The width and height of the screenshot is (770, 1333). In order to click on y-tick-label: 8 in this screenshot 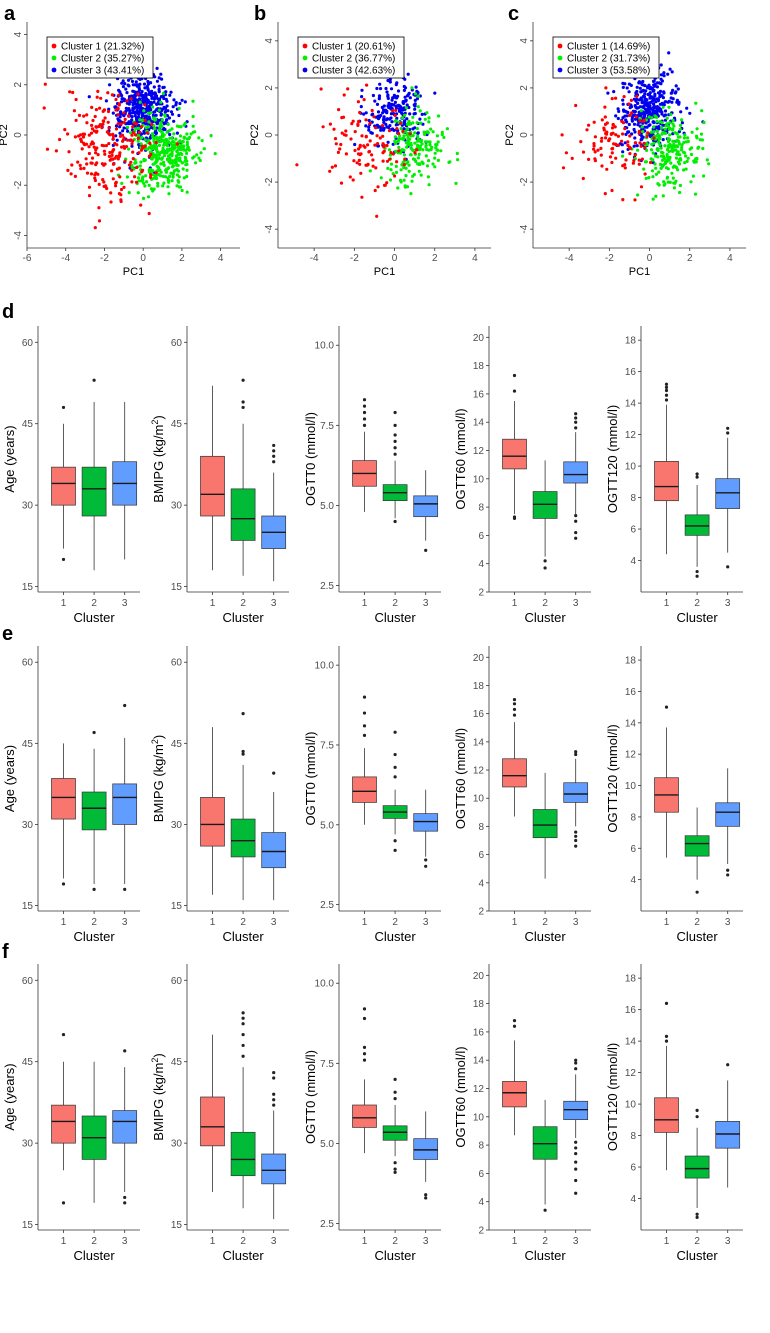, I will do `click(633, 498)`.